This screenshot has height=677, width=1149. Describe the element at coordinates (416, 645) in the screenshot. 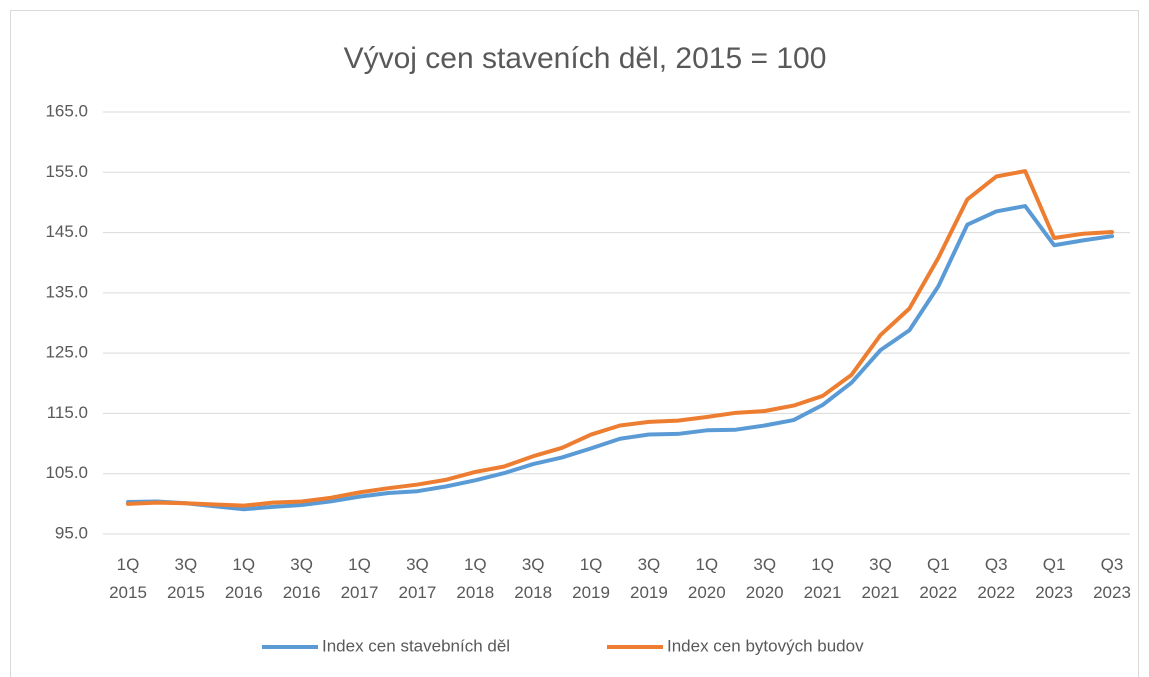

I see `legend-label: Index cen stavebních děl` at that location.